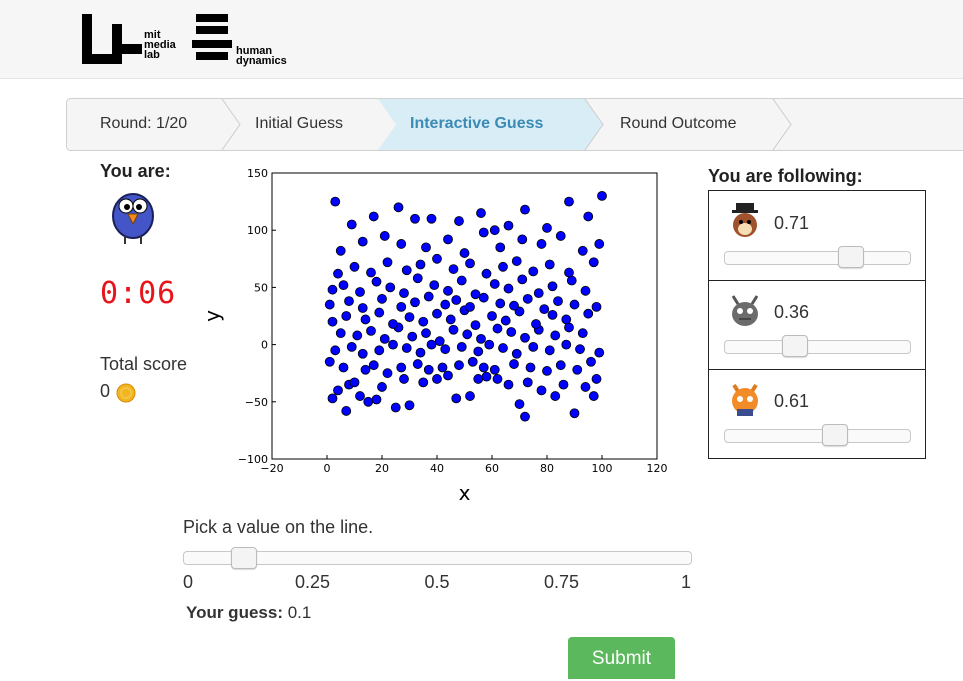 The width and height of the screenshot is (963, 681). Describe the element at coordinates (244, 558) in the screenshot. I see `guess-thumb` at that location.